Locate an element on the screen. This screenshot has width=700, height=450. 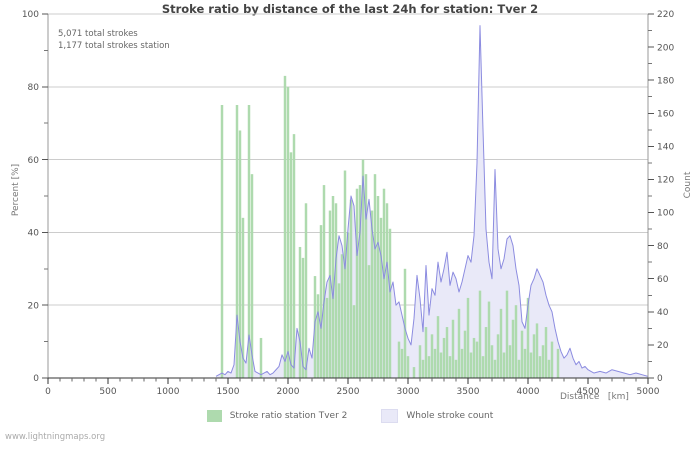
x-tick-3500: 3500 is located at coordinates (468, 392).